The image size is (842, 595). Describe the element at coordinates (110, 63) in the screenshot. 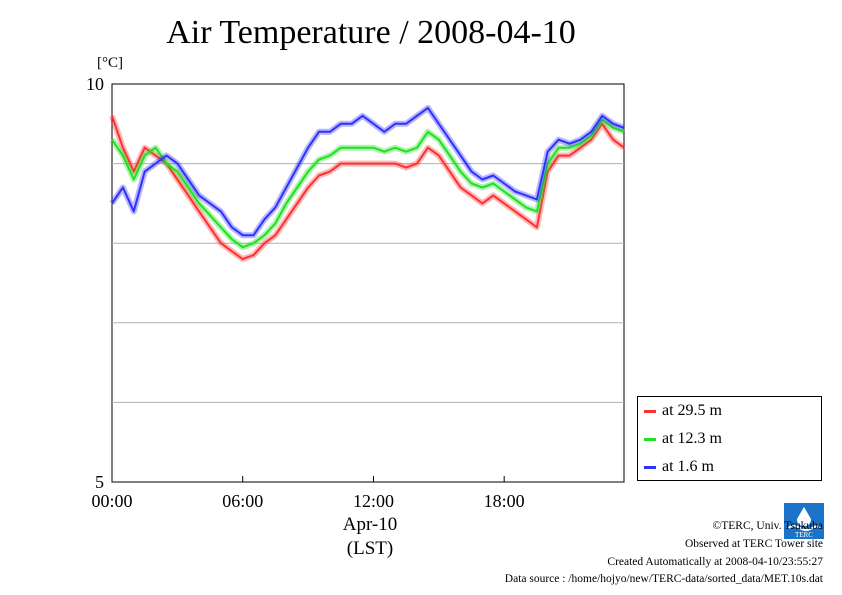

I see `y-unit-label: [°C]` at that location.